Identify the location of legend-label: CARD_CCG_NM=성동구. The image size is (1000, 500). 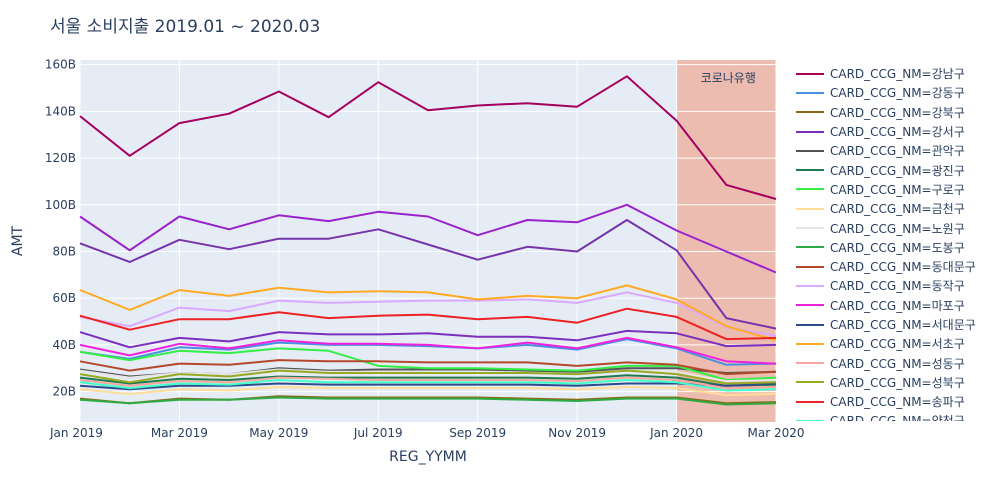
(897, 363).